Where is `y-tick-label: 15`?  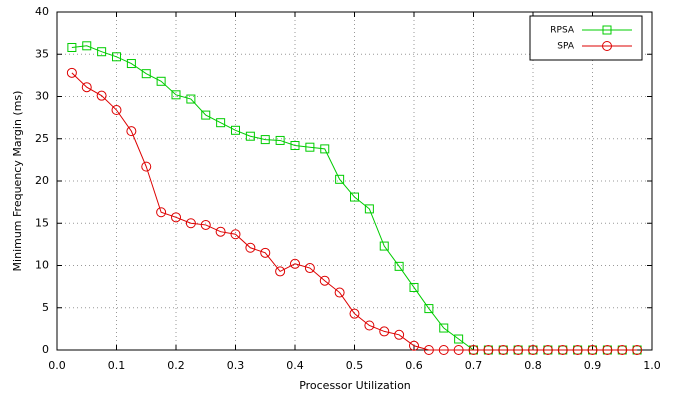 y-tick-label: 15 is located at coordinates (42, 222).